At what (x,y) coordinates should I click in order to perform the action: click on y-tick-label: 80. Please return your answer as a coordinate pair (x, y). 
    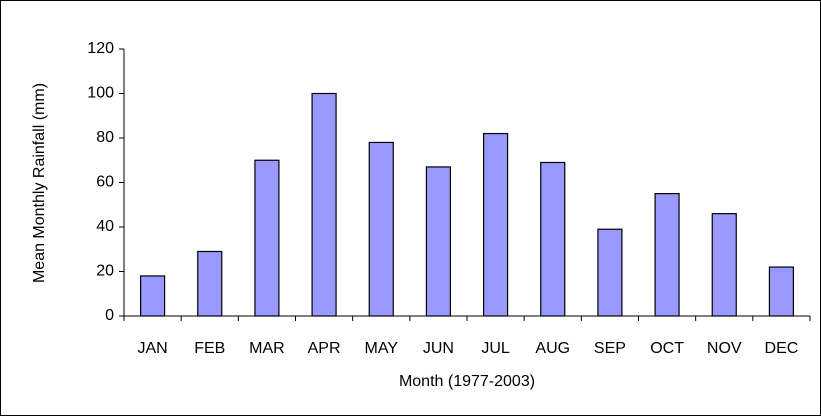
    Looking at the image, I should click on (105, 137).